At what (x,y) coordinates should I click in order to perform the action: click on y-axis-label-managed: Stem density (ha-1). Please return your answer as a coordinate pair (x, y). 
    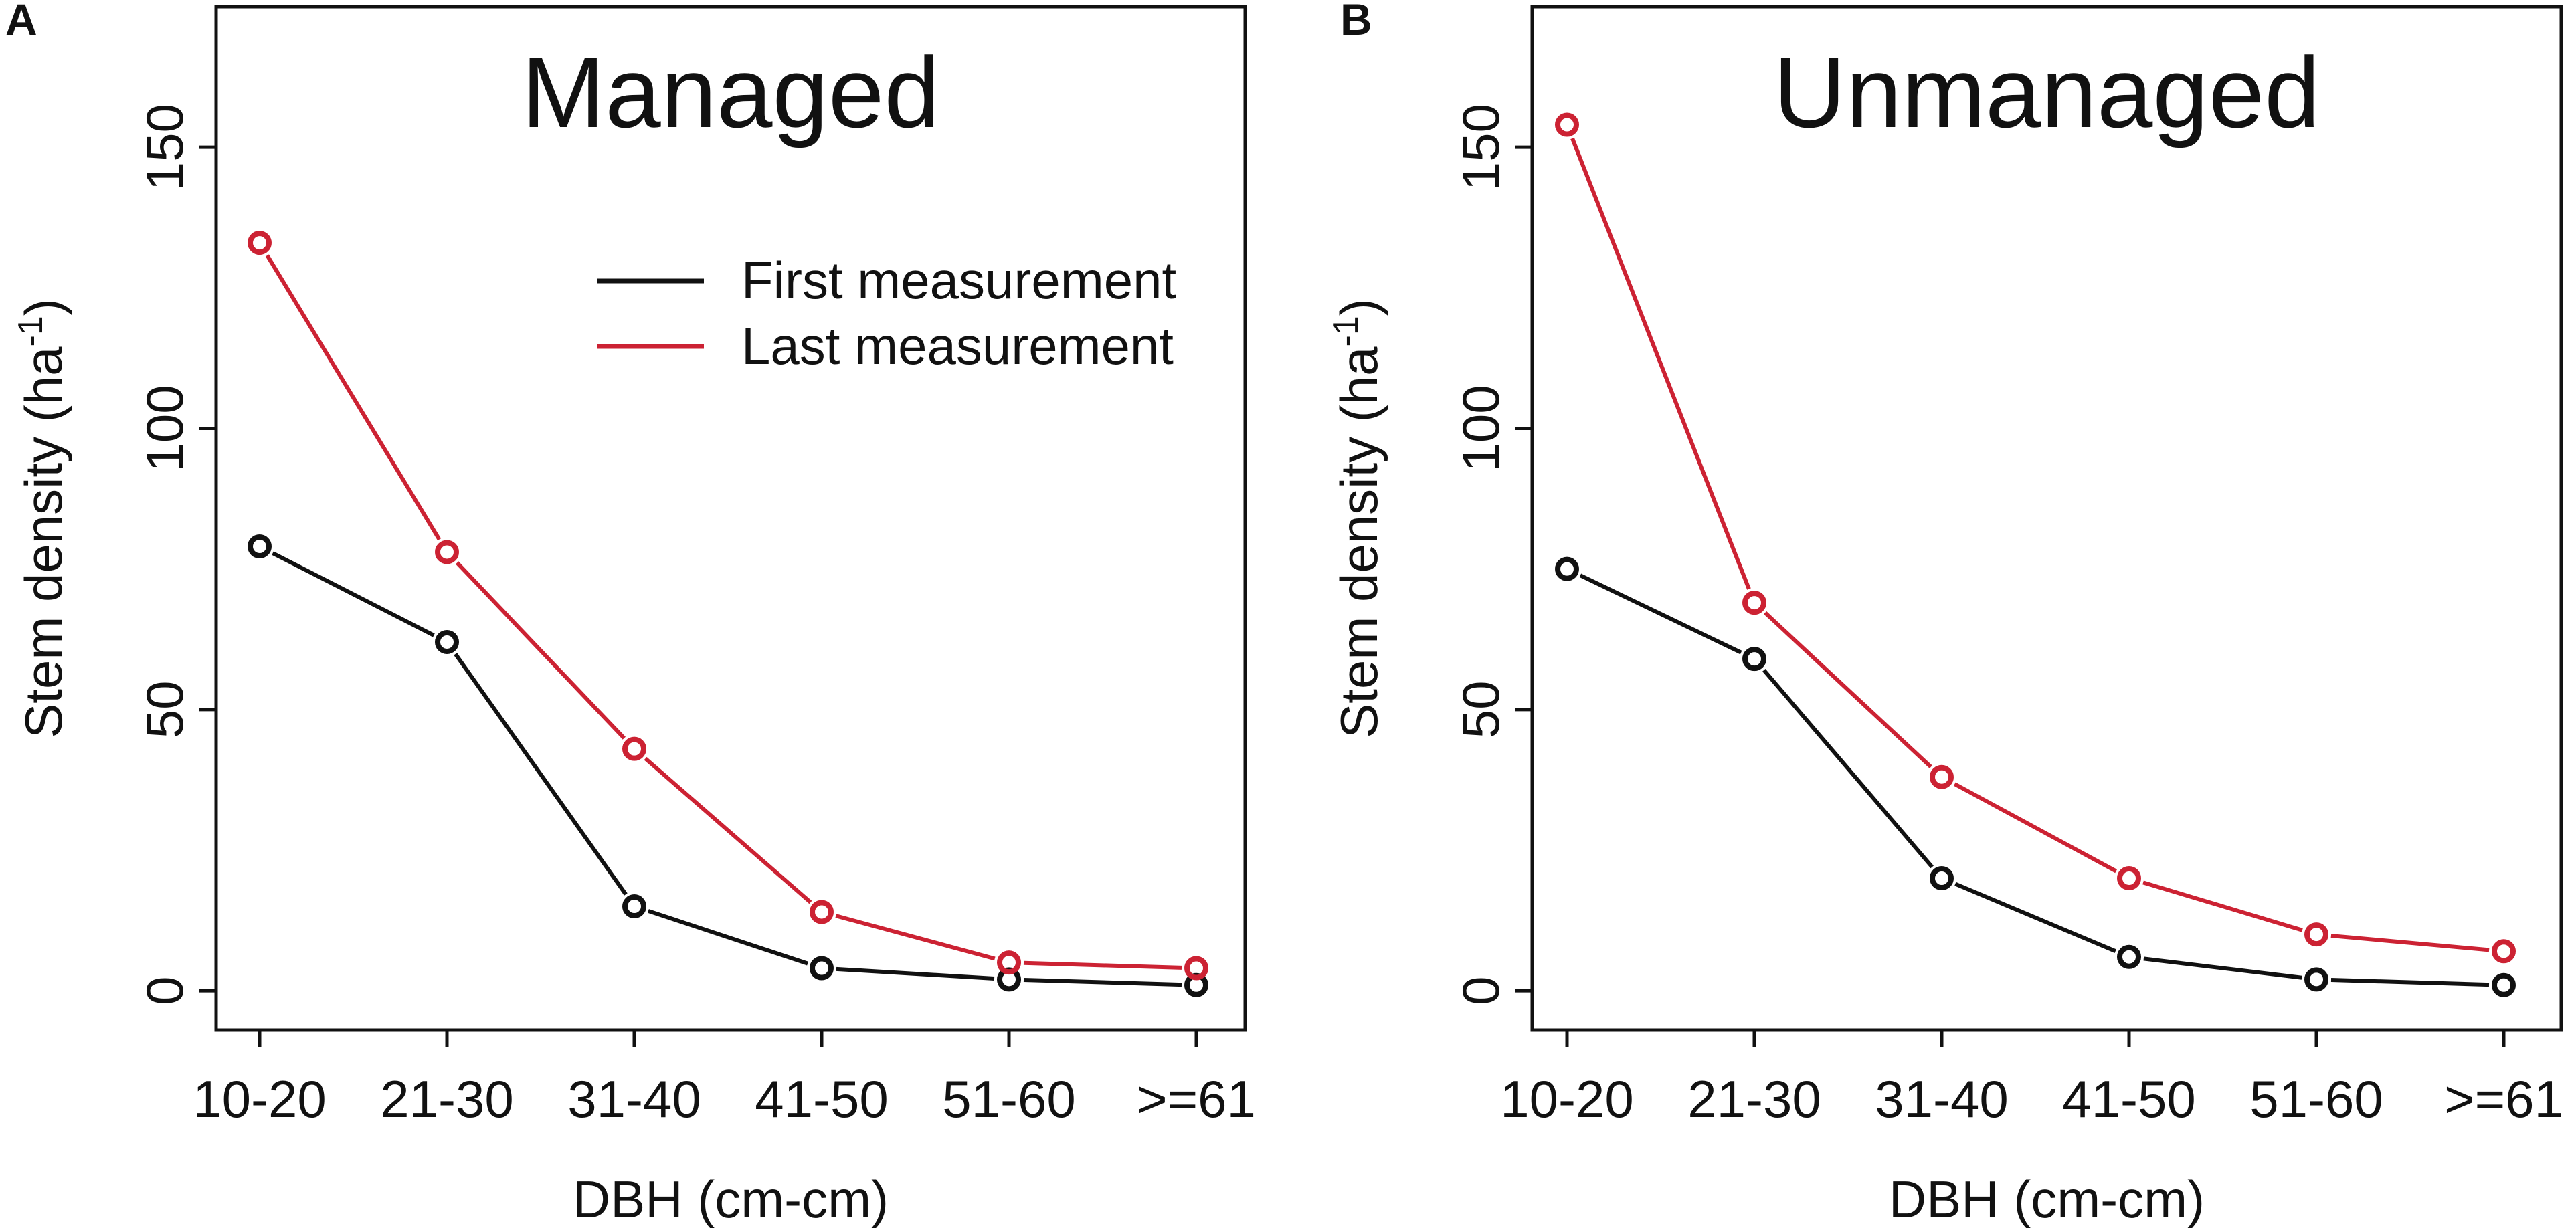
    Looking at the image, I should click on (42, 518).